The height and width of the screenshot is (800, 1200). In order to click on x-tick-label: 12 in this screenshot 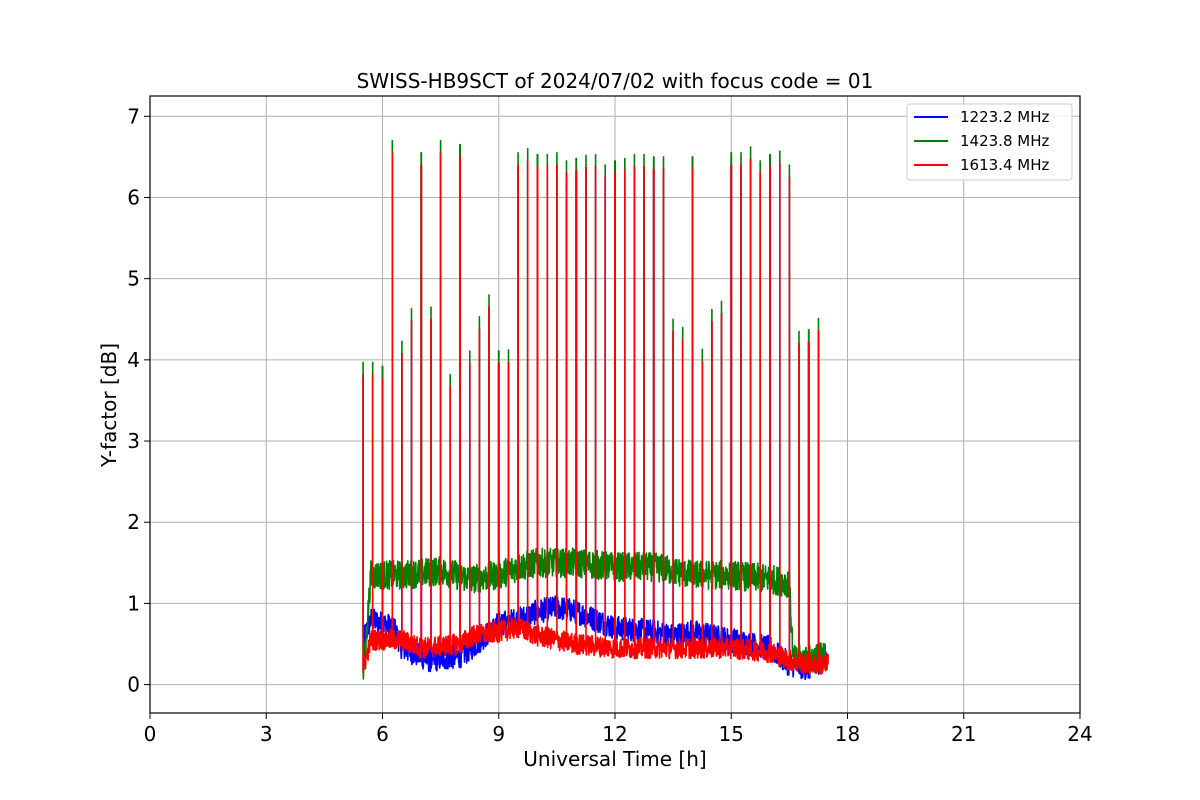, I will do `click(614, 734)`.